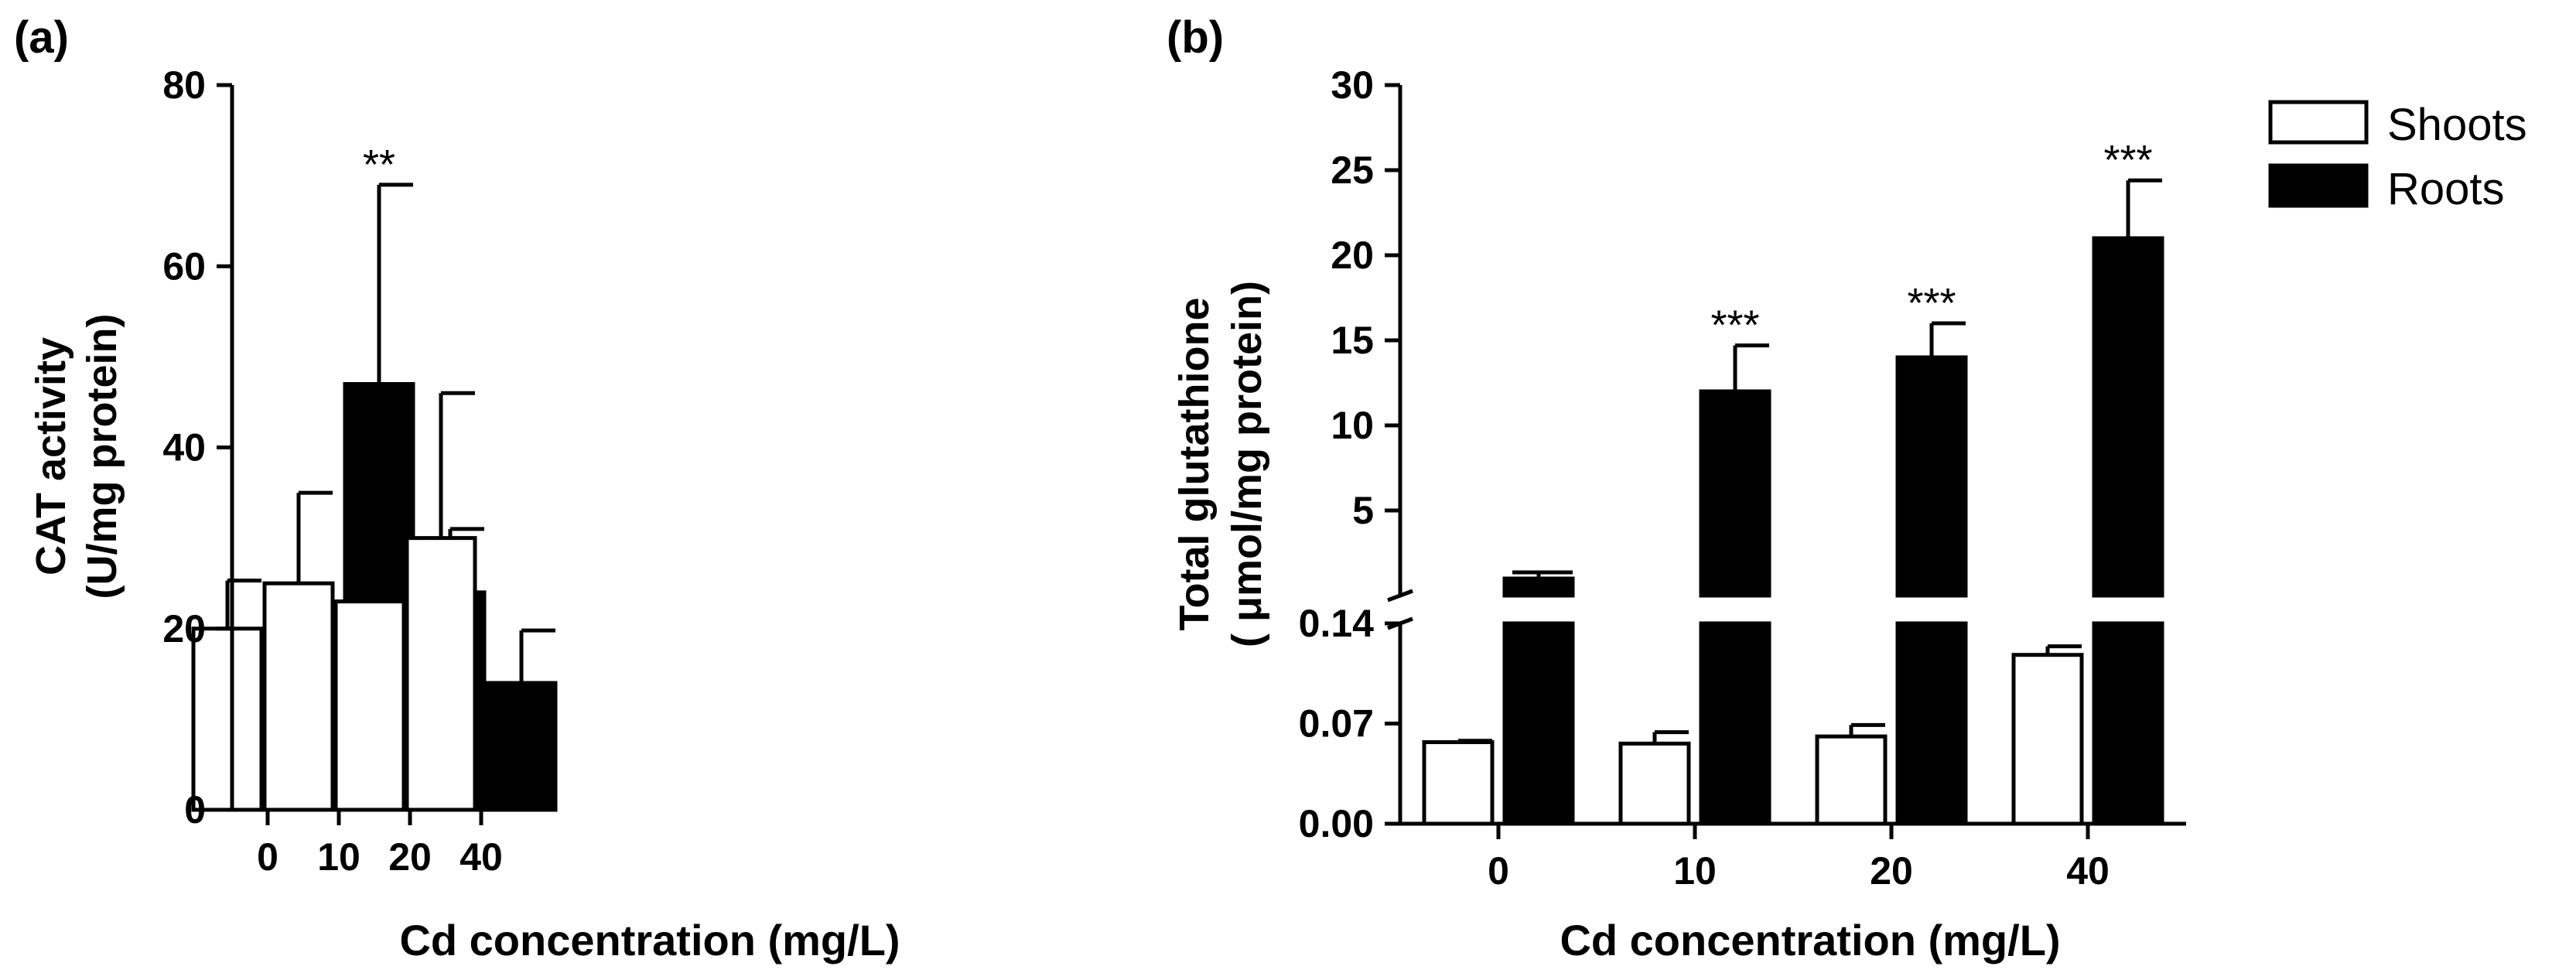  I want to click on panel-b-xtick-label: 10, so click(1695, 871).